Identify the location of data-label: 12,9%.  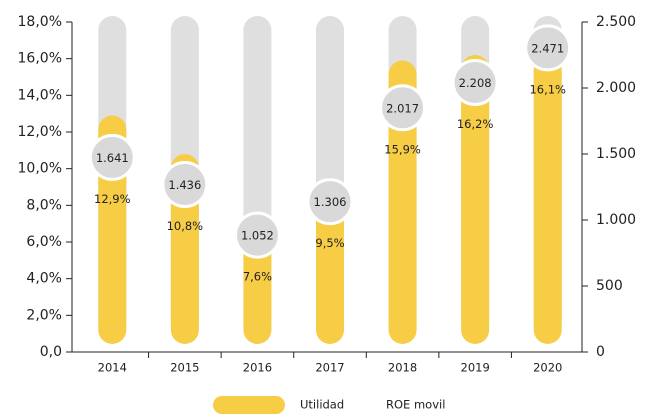
(112, 199).